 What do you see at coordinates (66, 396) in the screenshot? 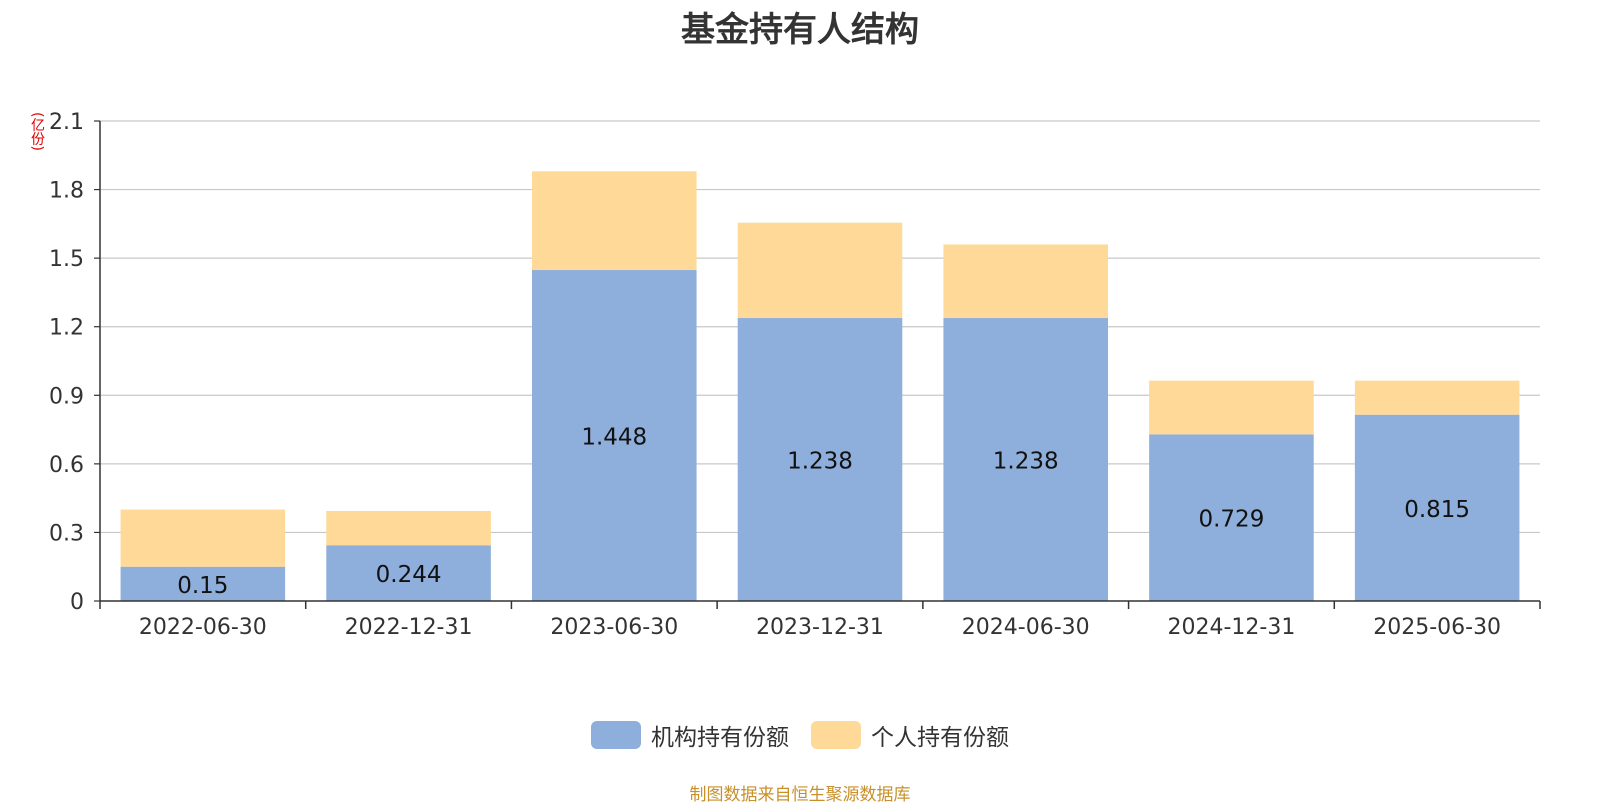
I see `y-tick-label: 0.9` at bounding box center [66, 396].